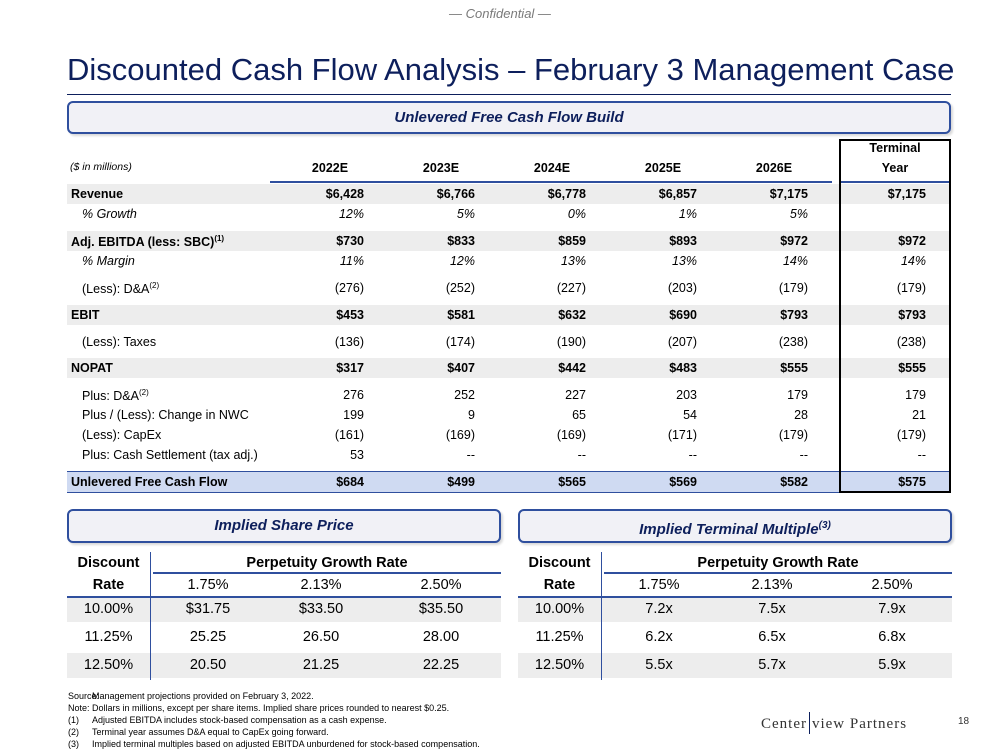 This screenshot has width=1000, height=750. I want to click on terminal-cell: (179), so click(911, 435).